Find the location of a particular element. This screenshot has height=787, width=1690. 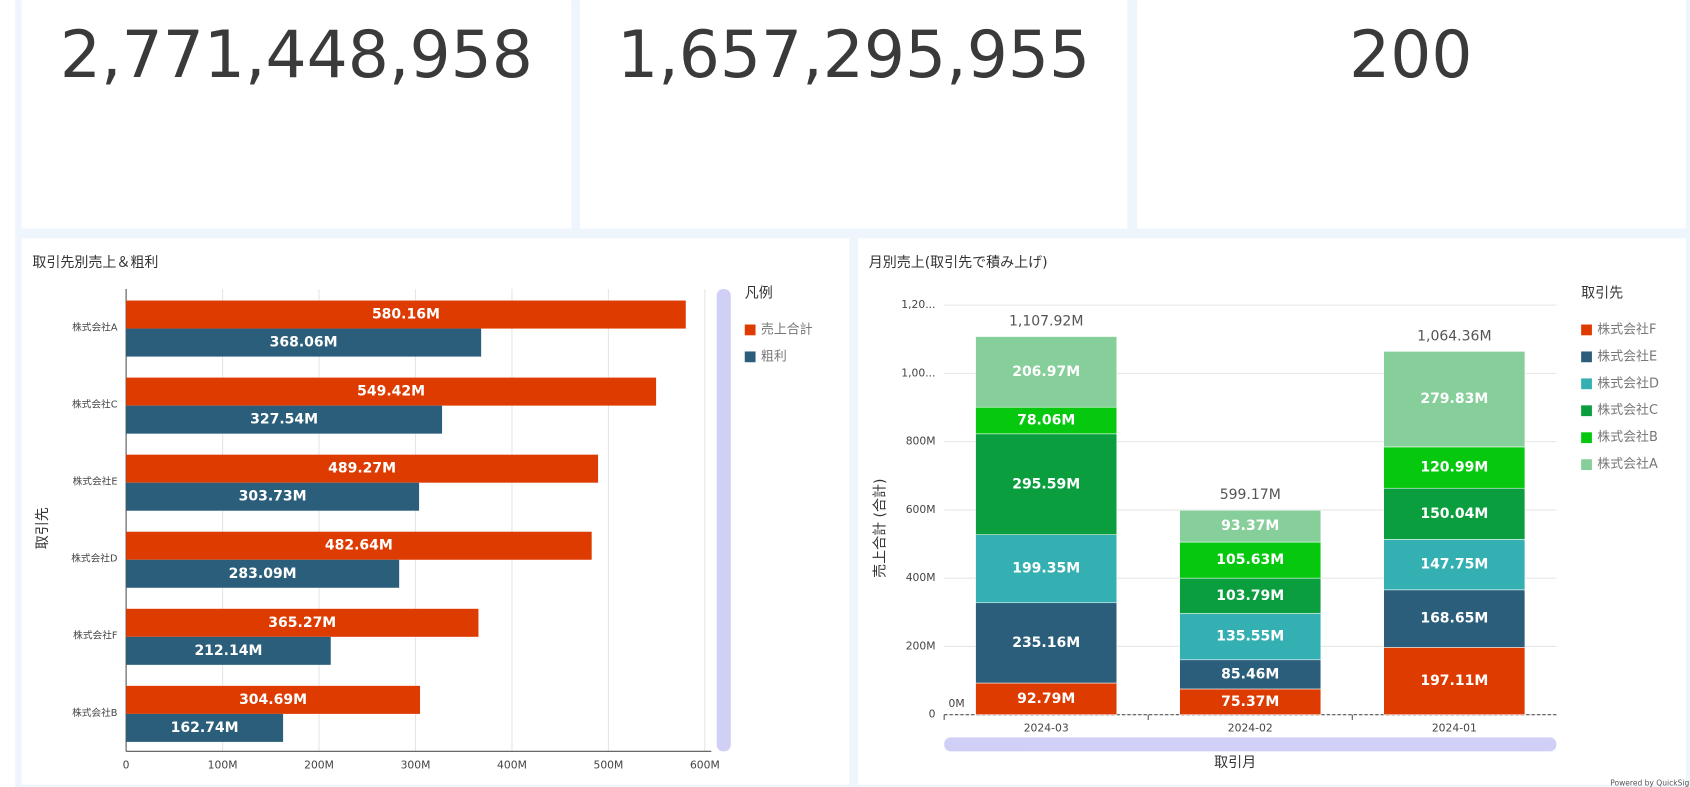

value-label: 212.14M is located at coordinates (228, 651).